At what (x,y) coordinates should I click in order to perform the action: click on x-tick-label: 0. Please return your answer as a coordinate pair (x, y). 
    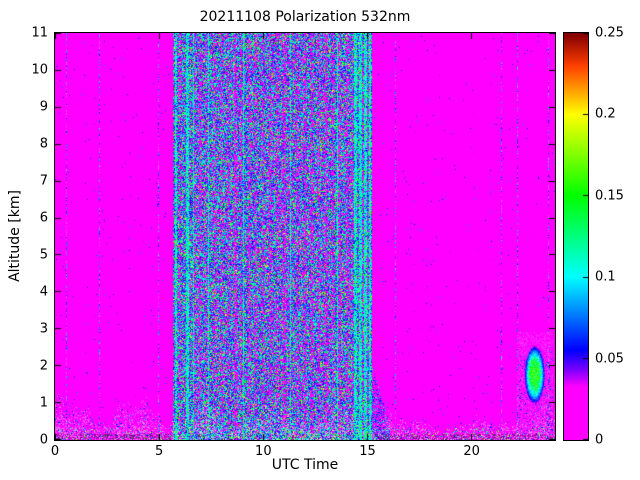
    Looking at the image, I should click on (55, 451).